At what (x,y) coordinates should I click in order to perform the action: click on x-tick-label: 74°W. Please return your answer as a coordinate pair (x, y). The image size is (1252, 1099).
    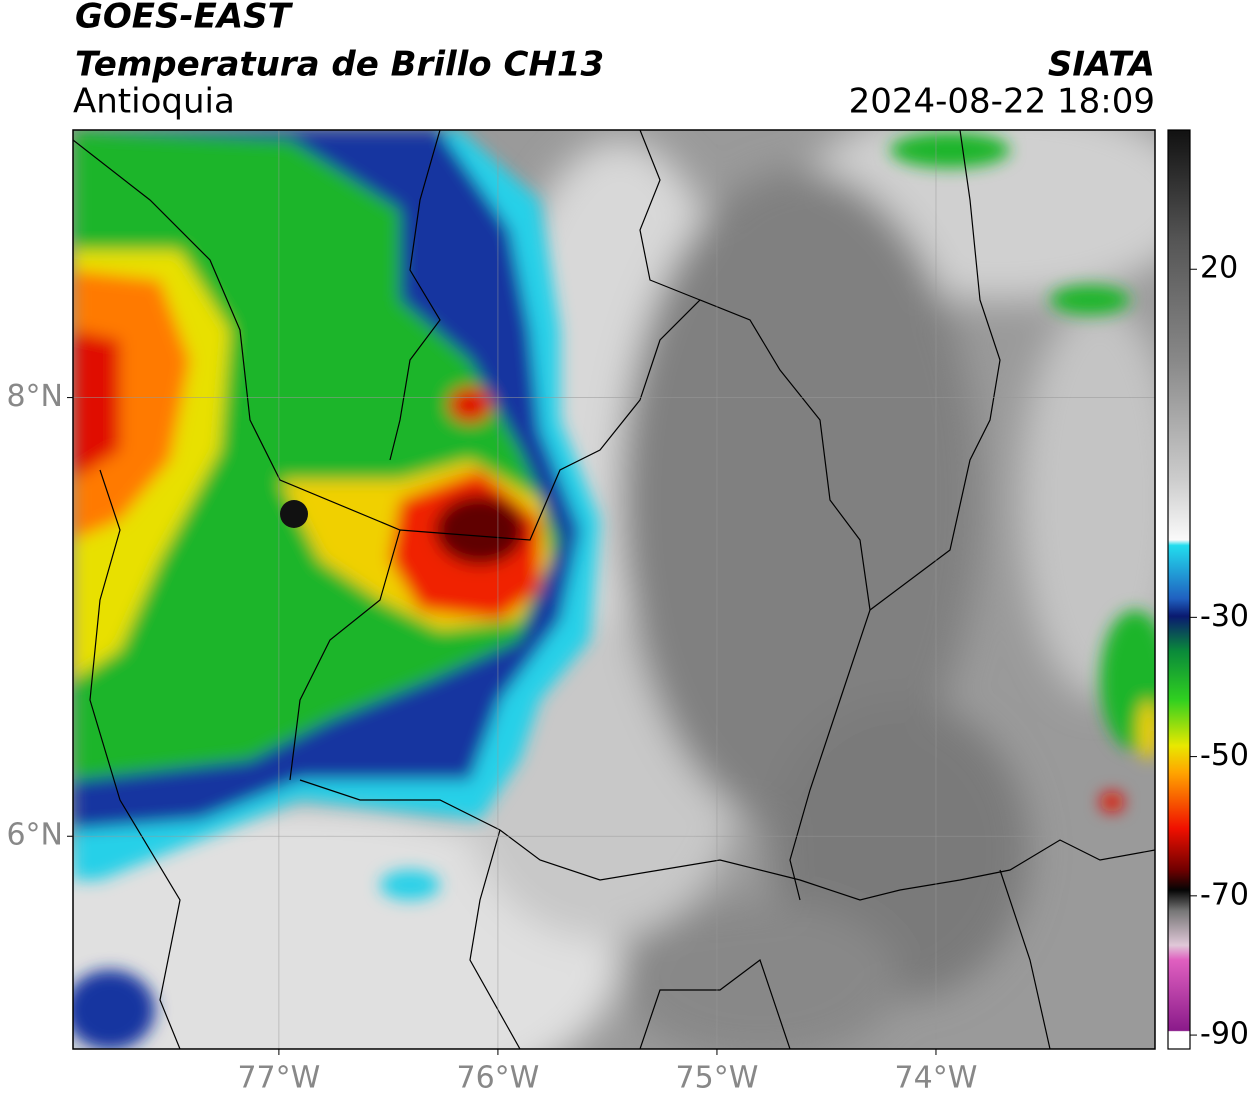
    Looking at the image, I should click on (936, 1078).